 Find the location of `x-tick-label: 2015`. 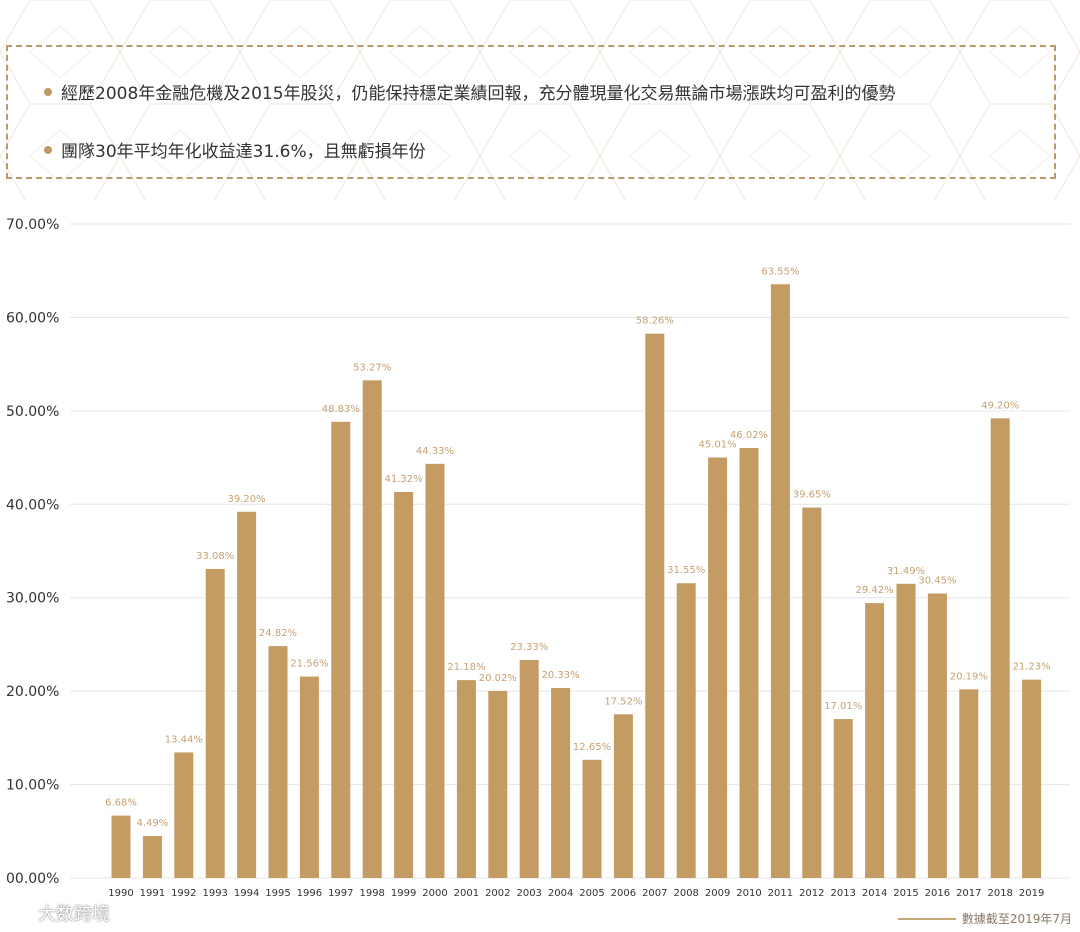

x-tick-label: 2015 is located at coordinates (905, 893).